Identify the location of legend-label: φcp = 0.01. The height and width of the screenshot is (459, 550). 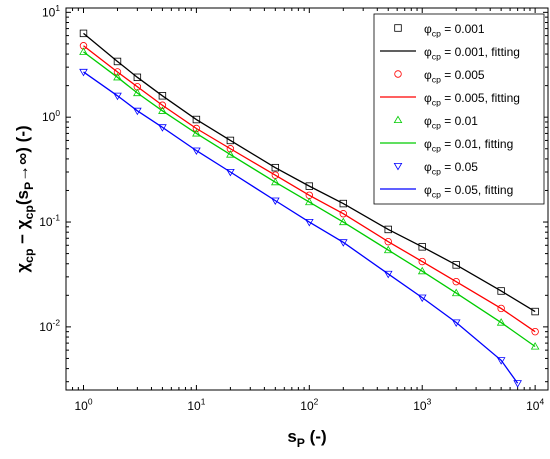
(451, 122).